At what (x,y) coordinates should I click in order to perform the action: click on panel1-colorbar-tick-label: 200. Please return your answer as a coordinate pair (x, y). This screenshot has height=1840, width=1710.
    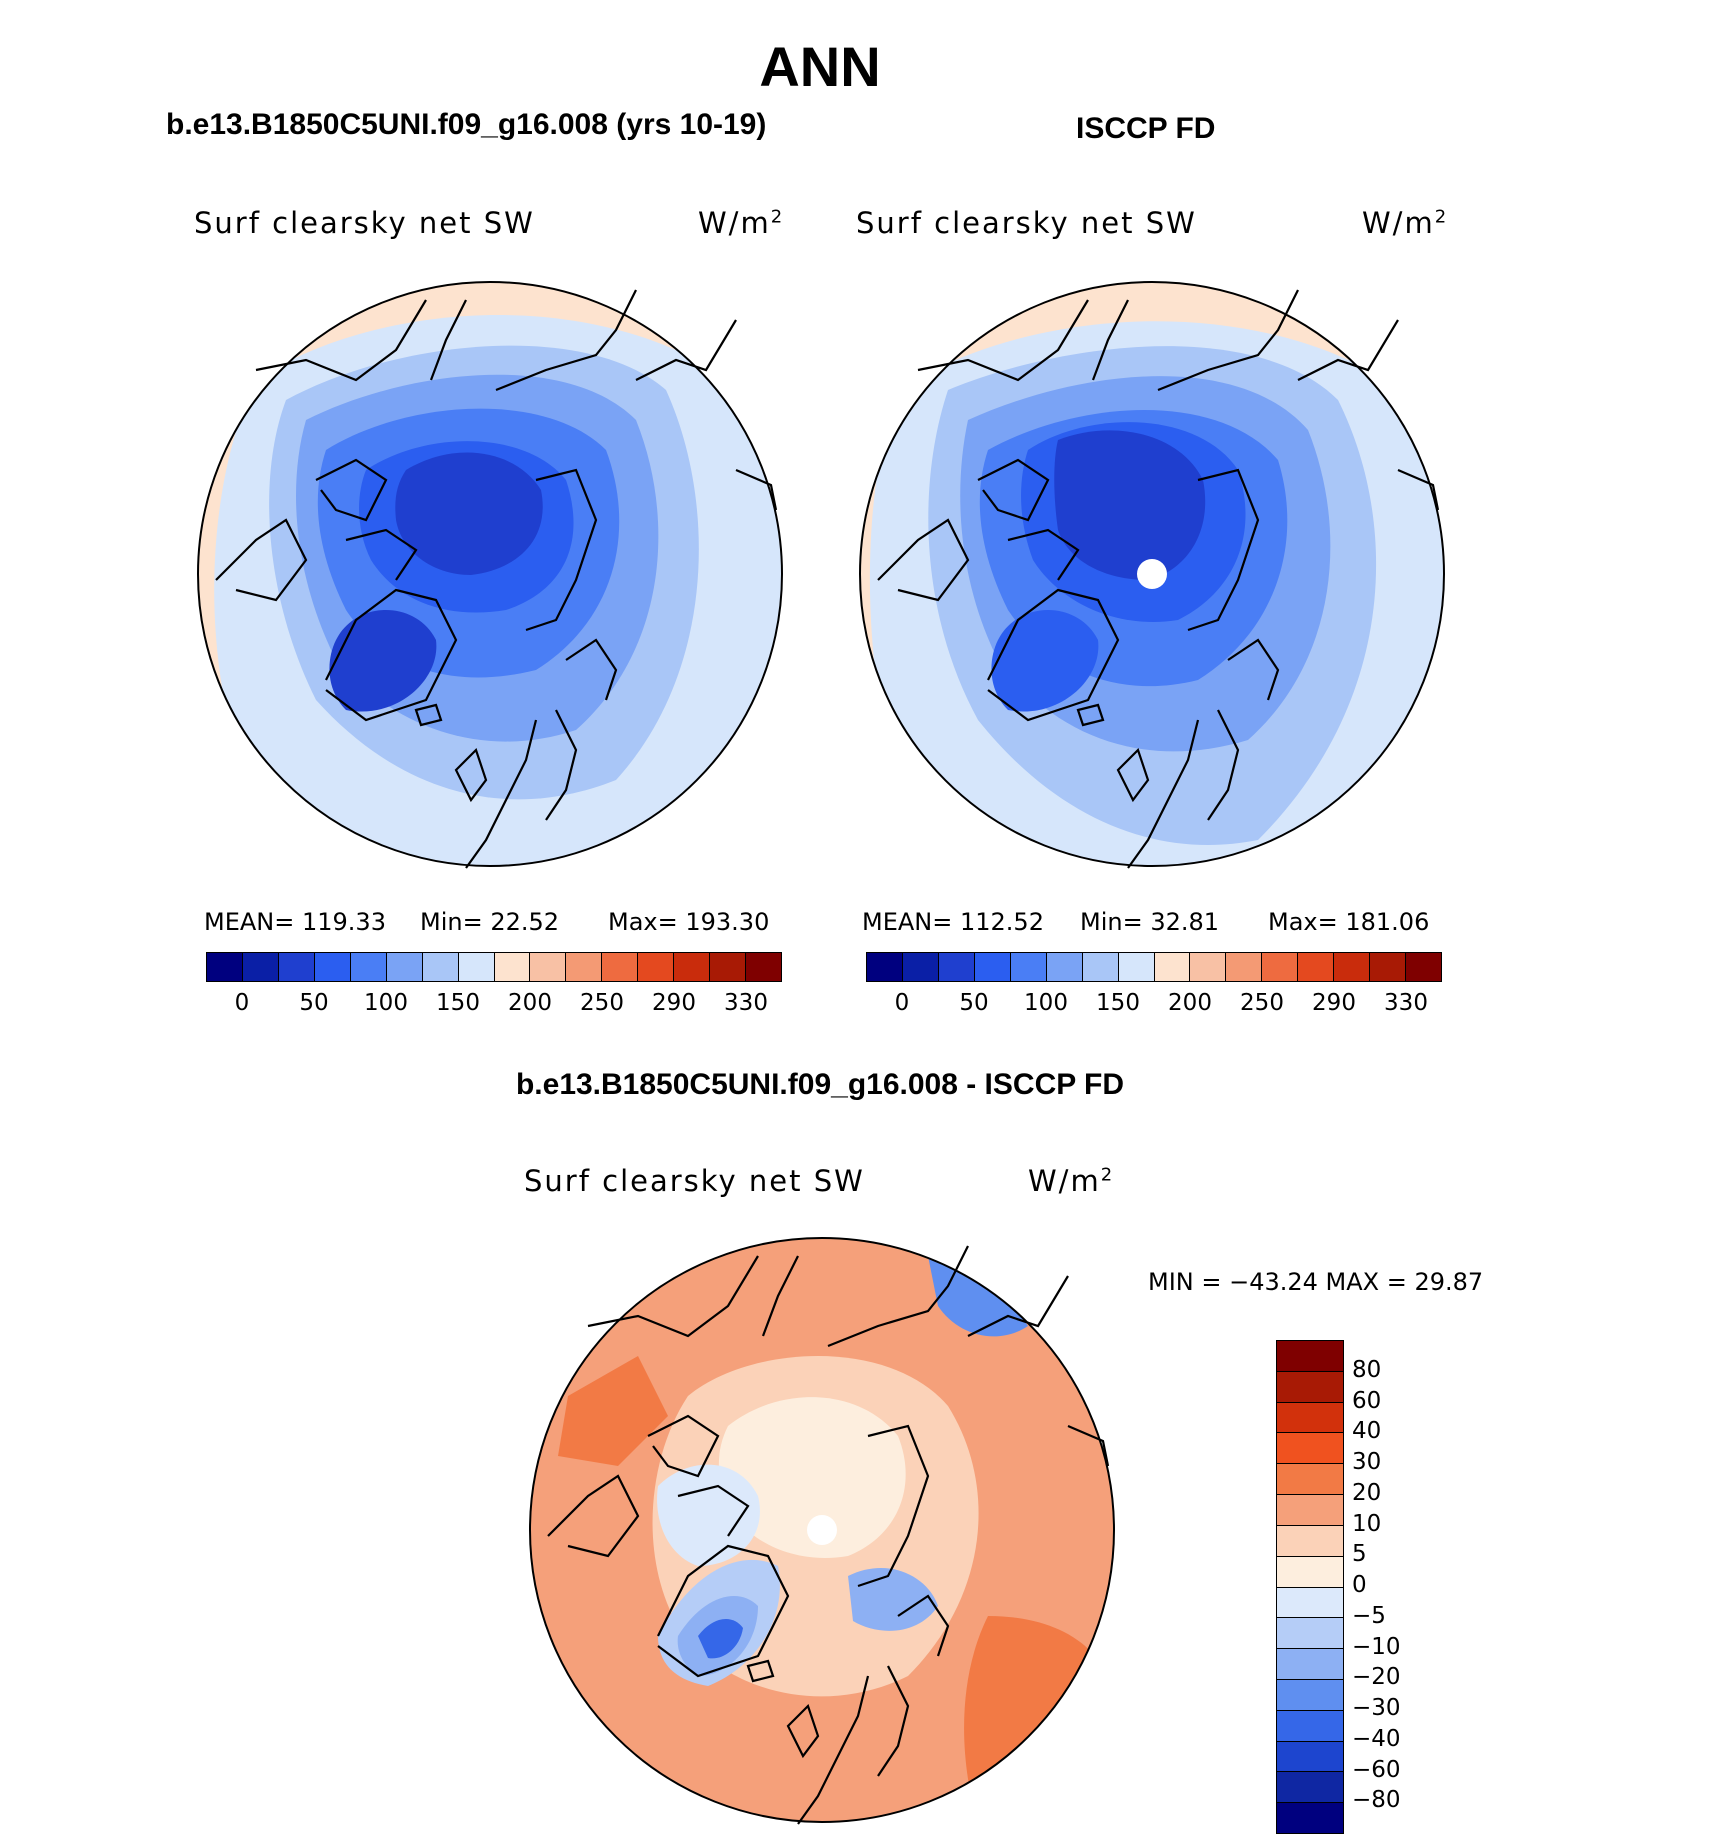
    Looking at the image, I should click on (530, 1003).